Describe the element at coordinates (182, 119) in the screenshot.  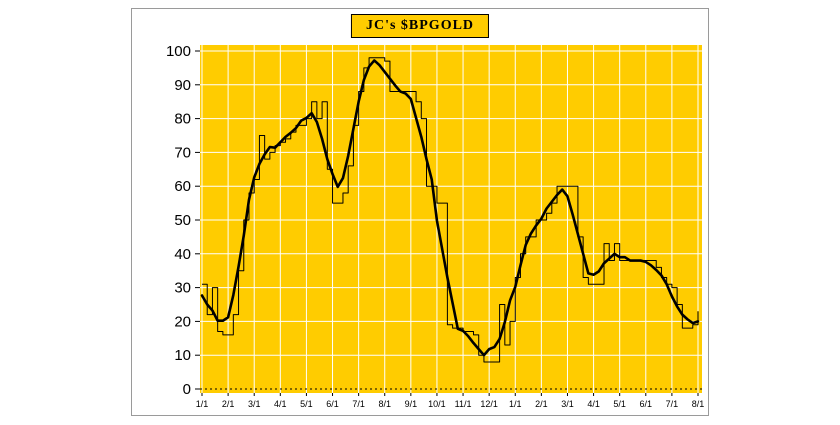
I see `y-tick-label: 80` at that location.